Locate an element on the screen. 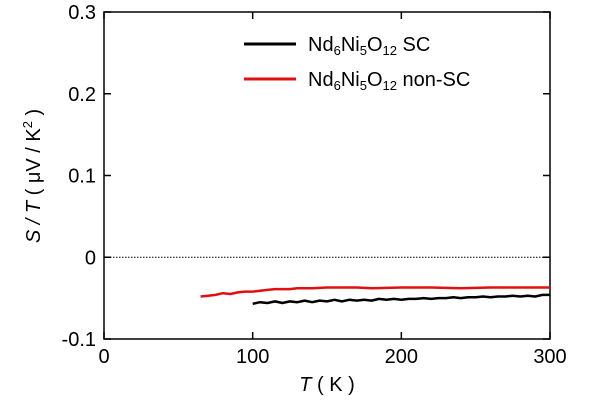 The height and width of the screenshot is (406, 595). series-line-non-sc is located at coordinates (375, 292).